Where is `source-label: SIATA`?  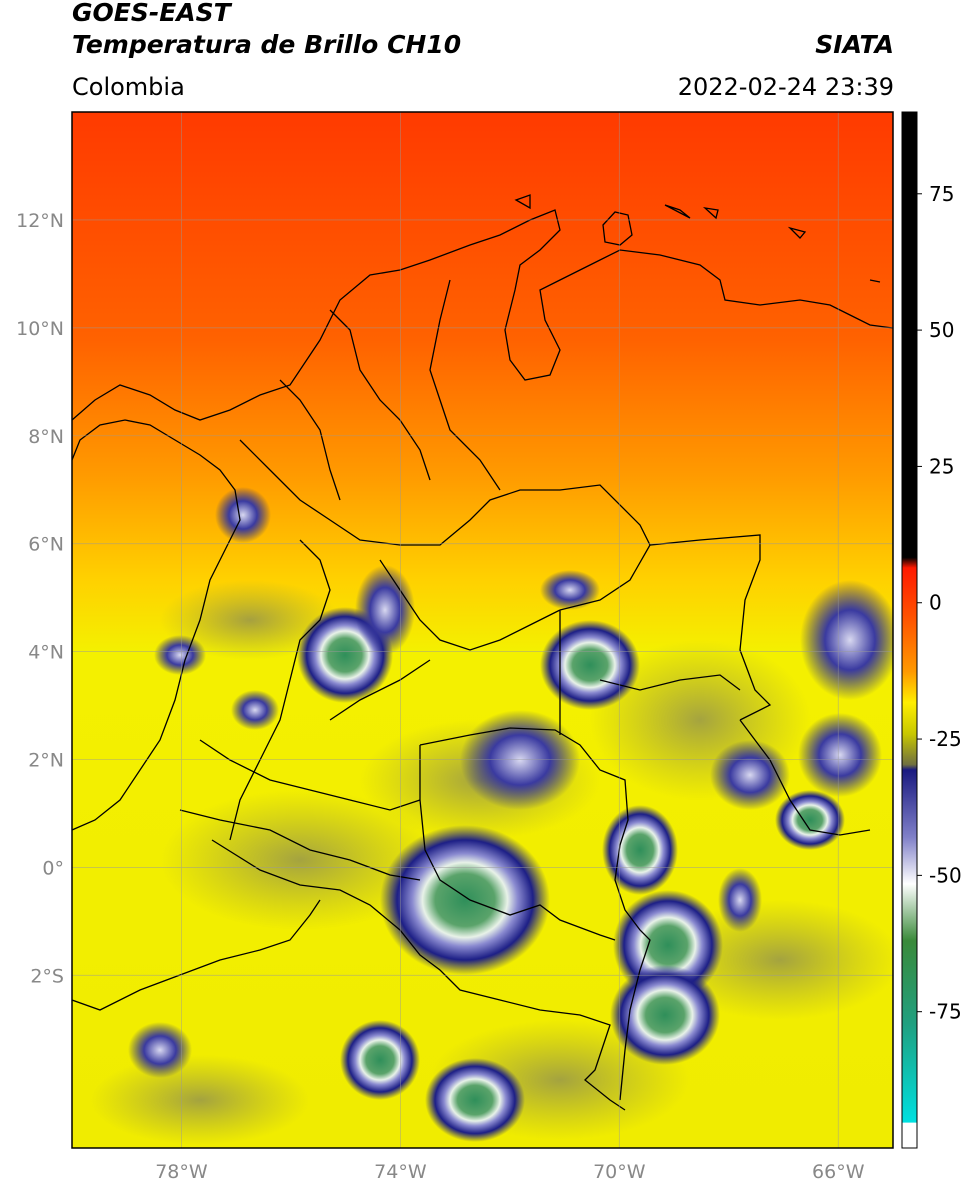 source-label: SIATA is located at coordinates (854, 44).